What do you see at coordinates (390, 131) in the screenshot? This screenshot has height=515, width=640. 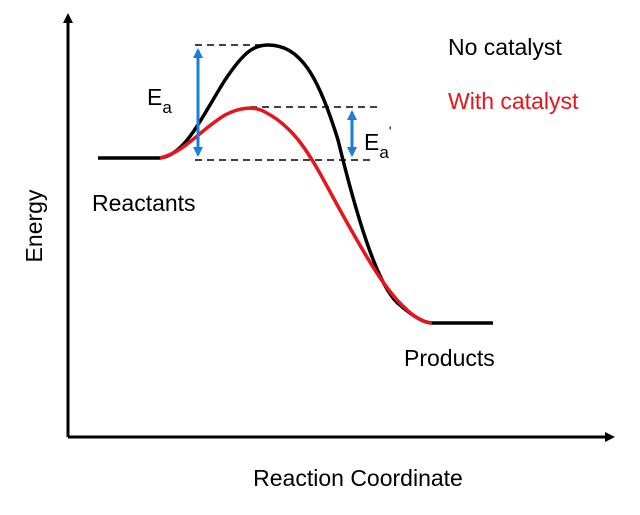 I see `ea-prime-mark: '` at bounding box center [390, 131].